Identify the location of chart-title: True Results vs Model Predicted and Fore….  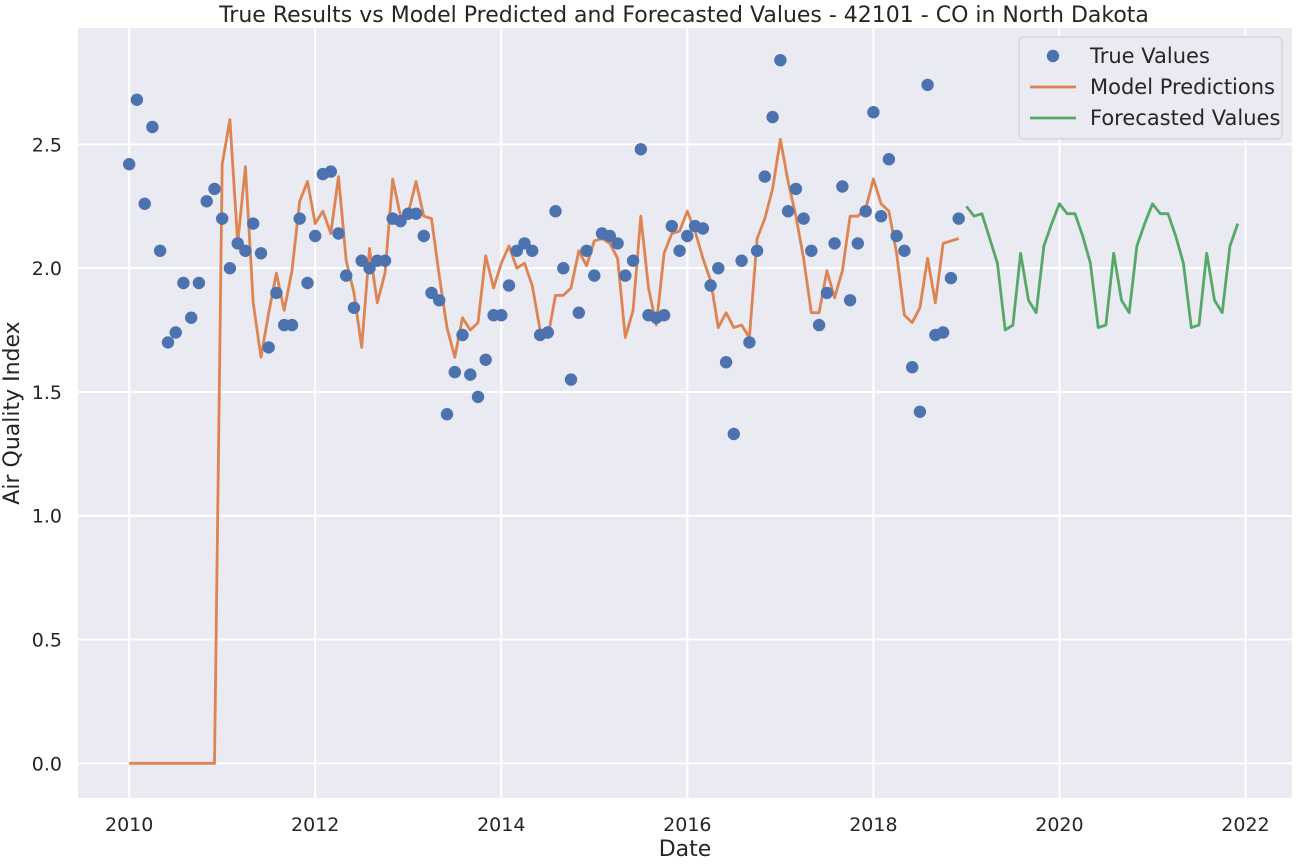
(683, 15).